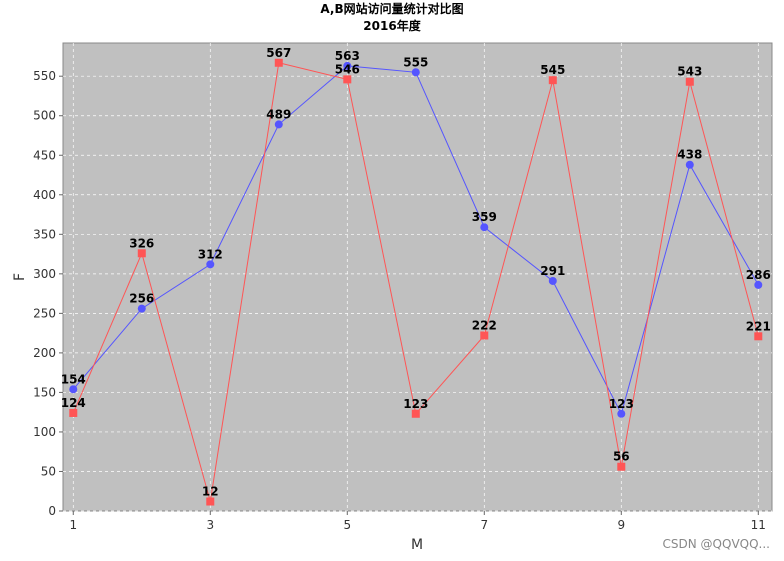 This screenshot has width=784, height=561. What do you see at coordinates (689, 72) in the screenshot?
I see `data-label: 543` at bounding box center [689, 72].